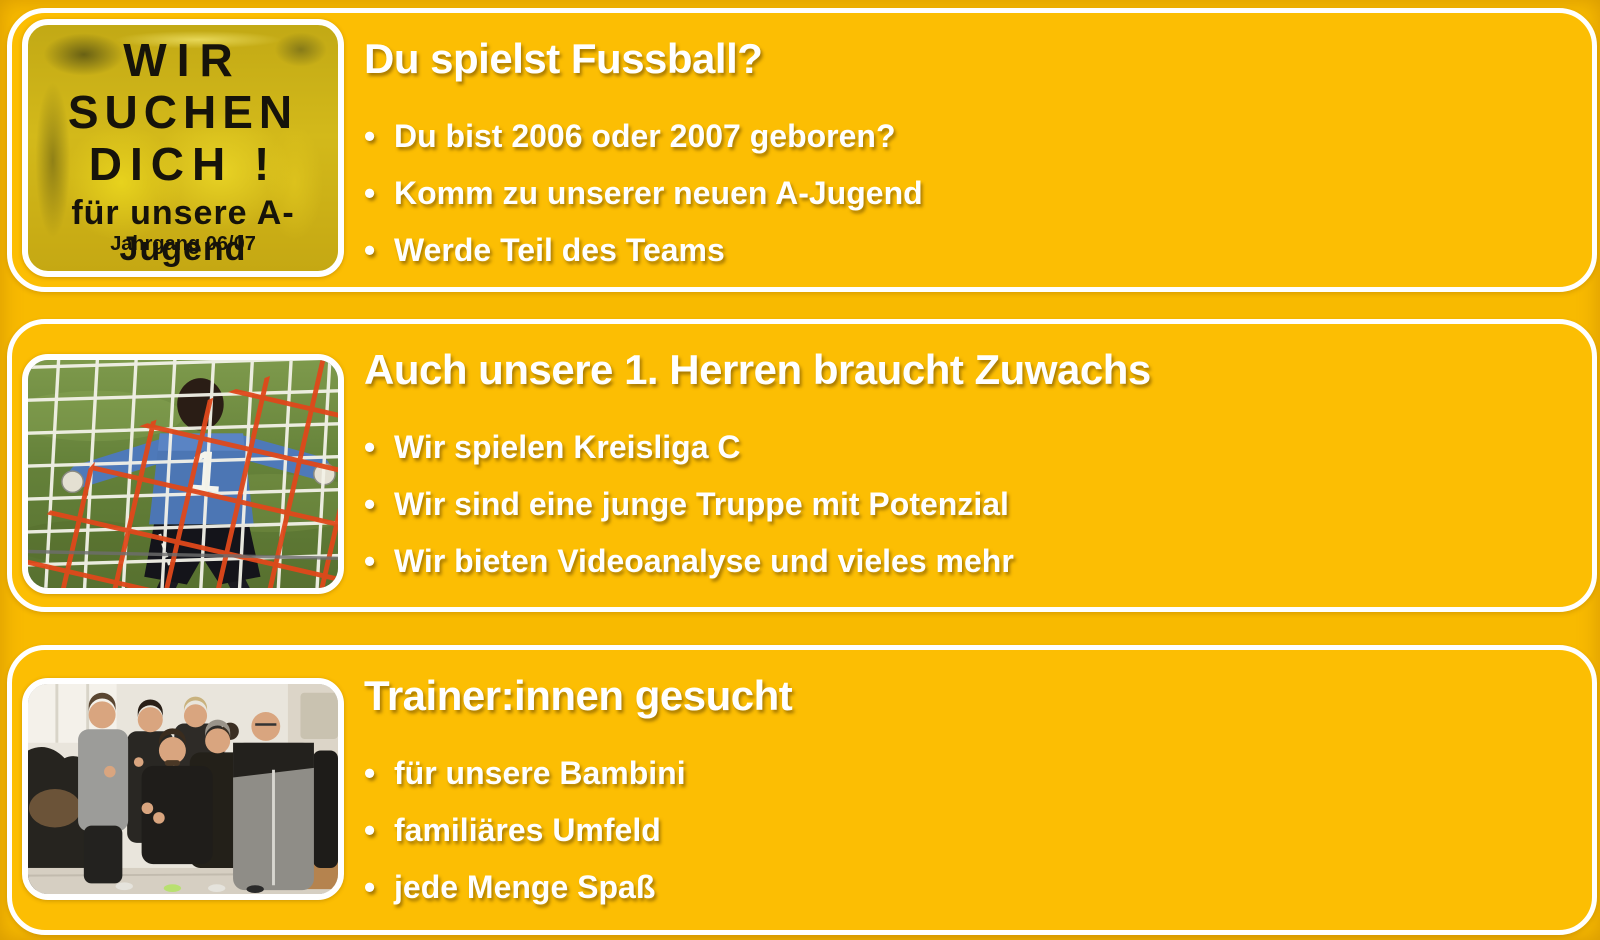 The height and width of the screenshot is (940, 1600). What do you see at coordinates (540, 773) in the screenshot?
I see `bullet-text: für unsere Bambini` at bounding box center [540, 773].